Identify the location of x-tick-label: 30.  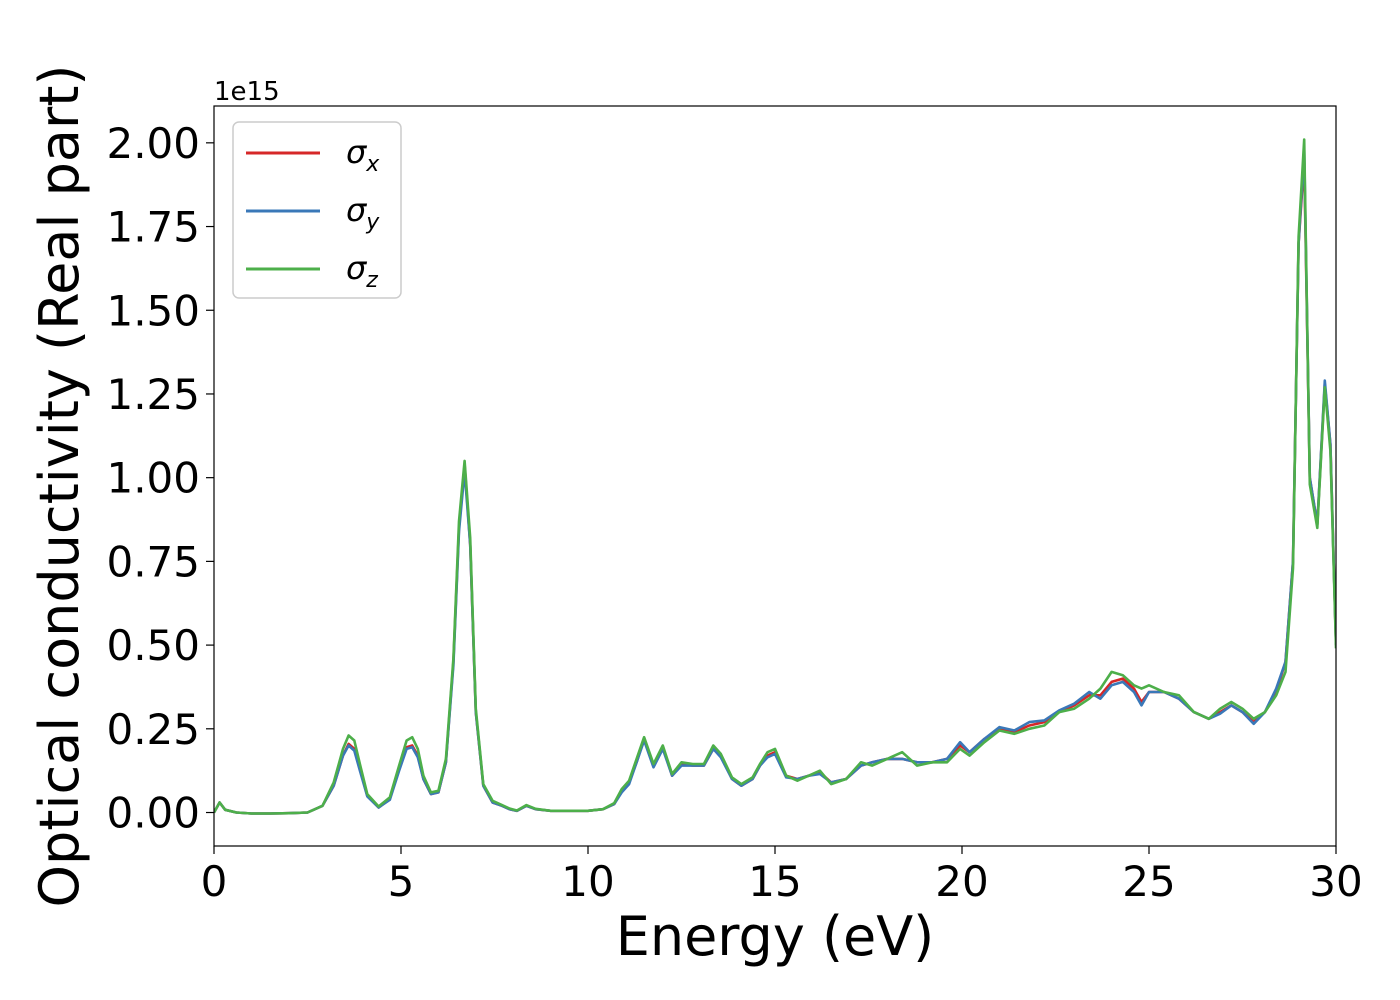
(1335, 881).